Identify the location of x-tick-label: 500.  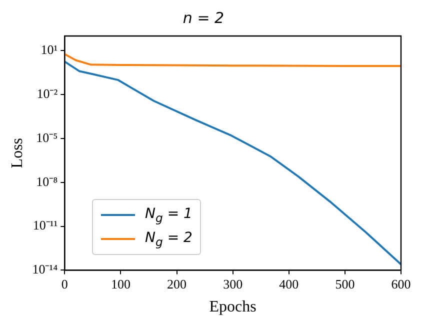
(345, 284).